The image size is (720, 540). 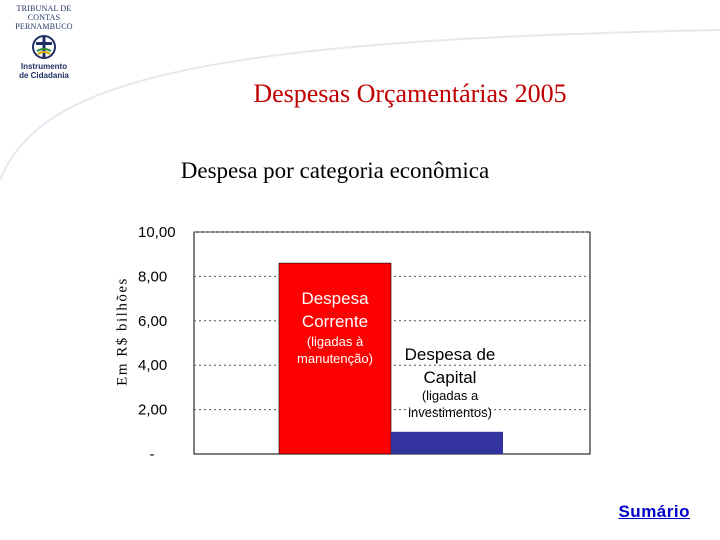 What do you see at coordinates (44, 26) in the screenshot?
I see `logo-court-state: PERNAMBUCO` at bounding box center [44, 26].